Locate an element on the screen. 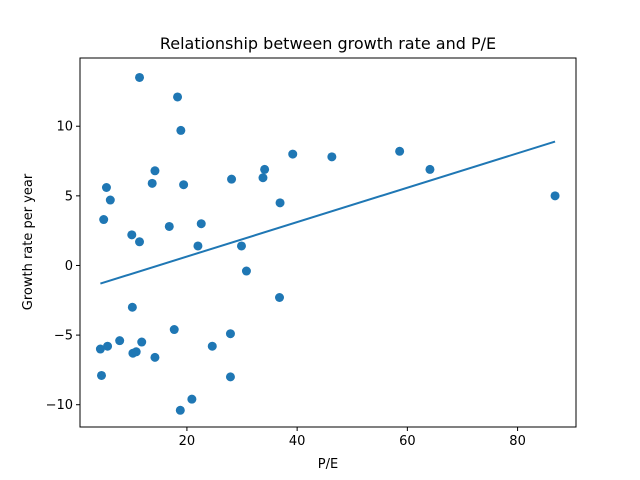 Image resolution: width=640 pixels, height=480 pixels. y-tick-label: 5 is located at coordinates (69, 196).